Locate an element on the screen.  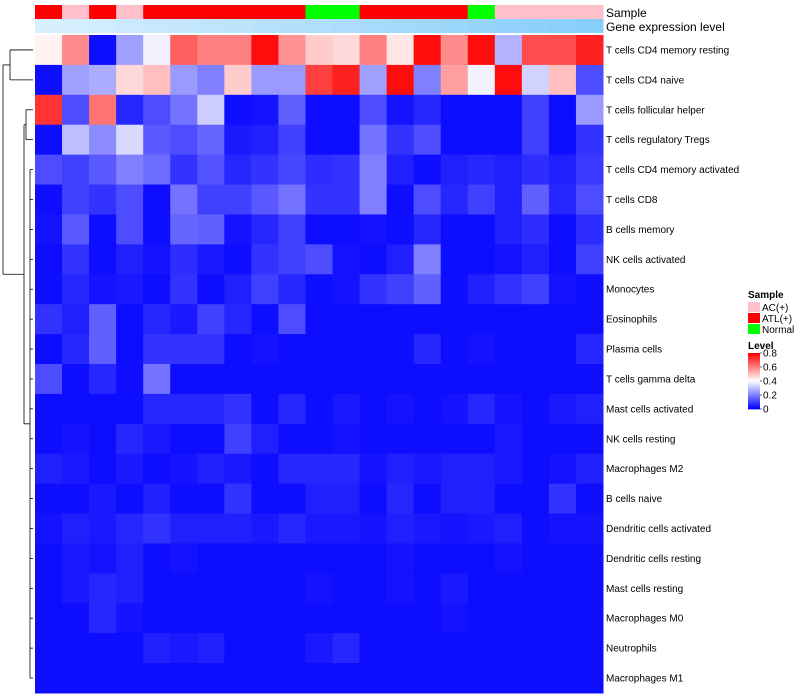
row-label: Eosinophils is located at coordinates (631, 320).